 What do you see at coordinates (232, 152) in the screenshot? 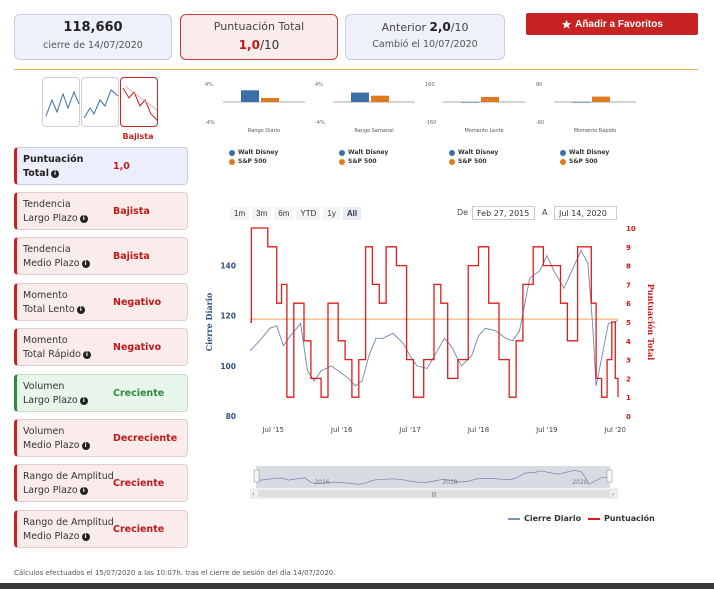
I see `legend-disney-dot` at bounding box center [232, 152].